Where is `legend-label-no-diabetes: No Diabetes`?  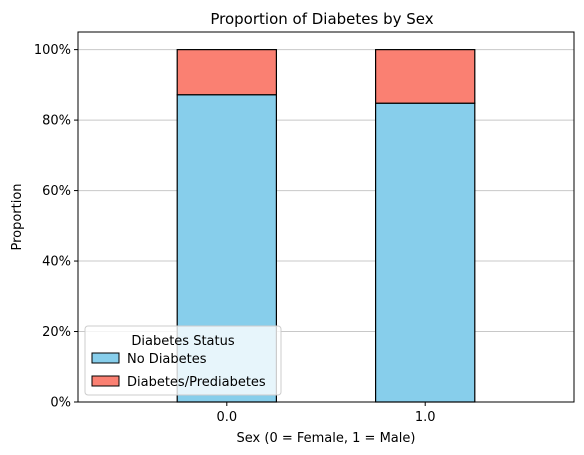 legend-label-no-diabetes: No Diabetes is located at coordinates (167, 359).